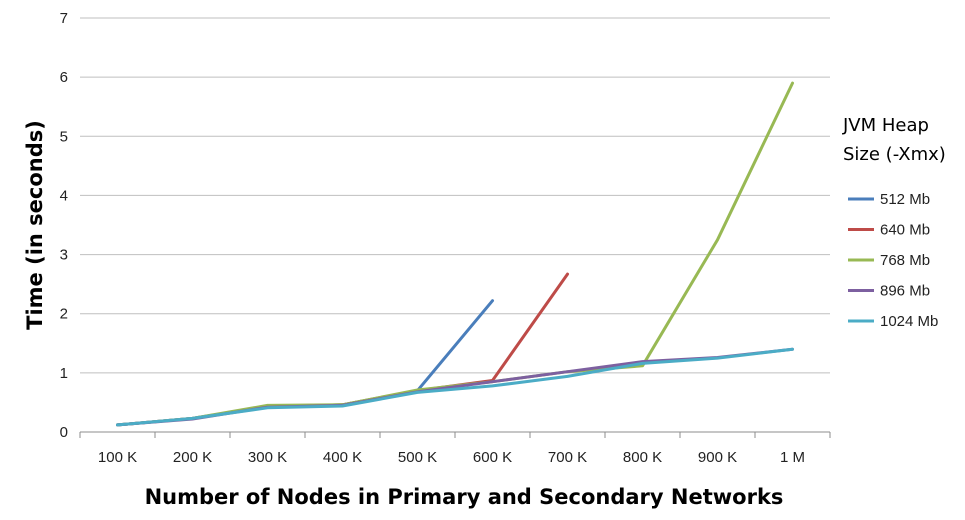 This screenshot has height=520, width=965. Describe the element at coordinates (417, 457) in the screenshot. I see `x-tick-label: 500 K` at that location.